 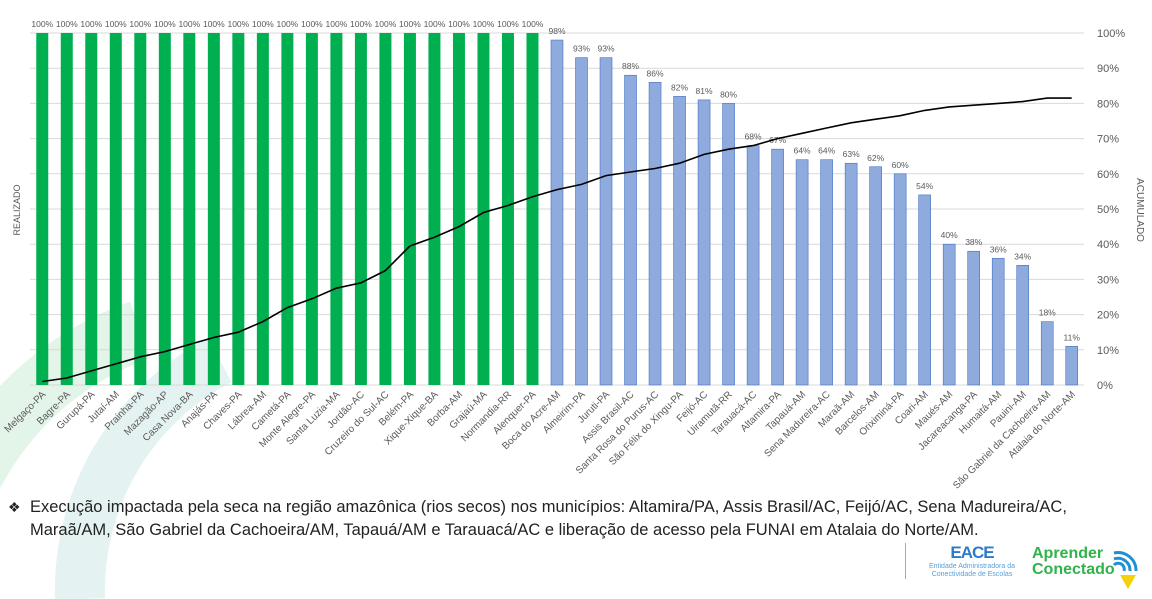 What do you see at coordinates (704, 91) in the screenshot?
I see `data-label: 81%` at bounding box center [704, 91].